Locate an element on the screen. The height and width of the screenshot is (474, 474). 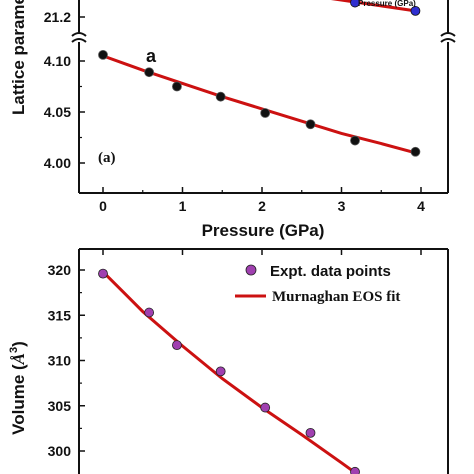
legend-marker is located at coordinates (251, 270).